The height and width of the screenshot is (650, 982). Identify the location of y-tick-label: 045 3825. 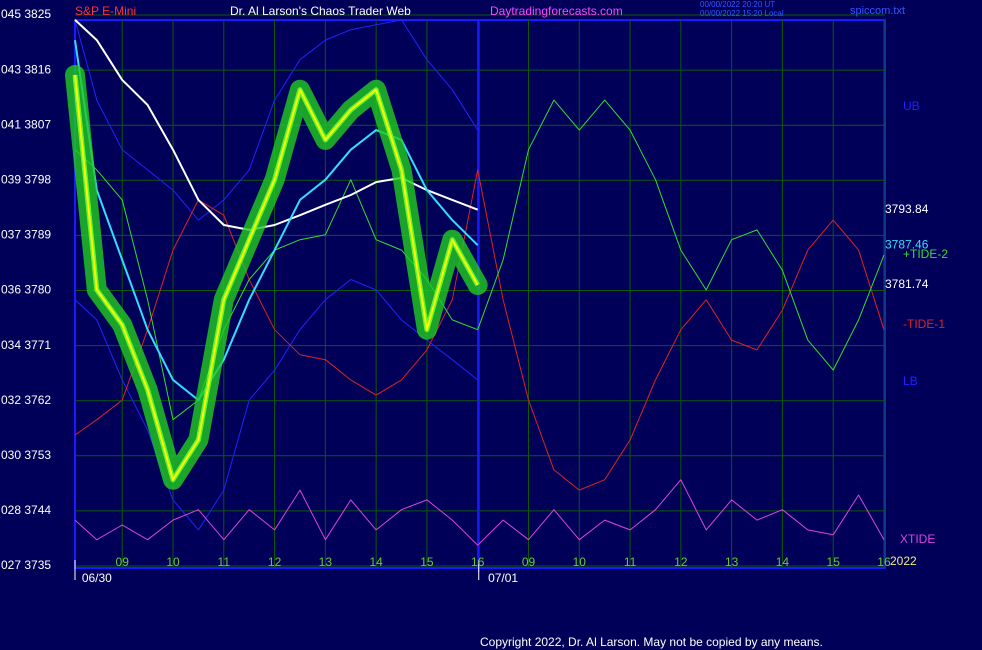
(26, 14).